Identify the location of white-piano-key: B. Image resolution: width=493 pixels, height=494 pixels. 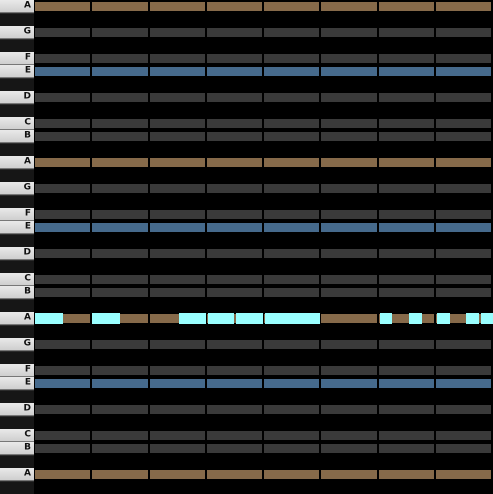
(17, 448).